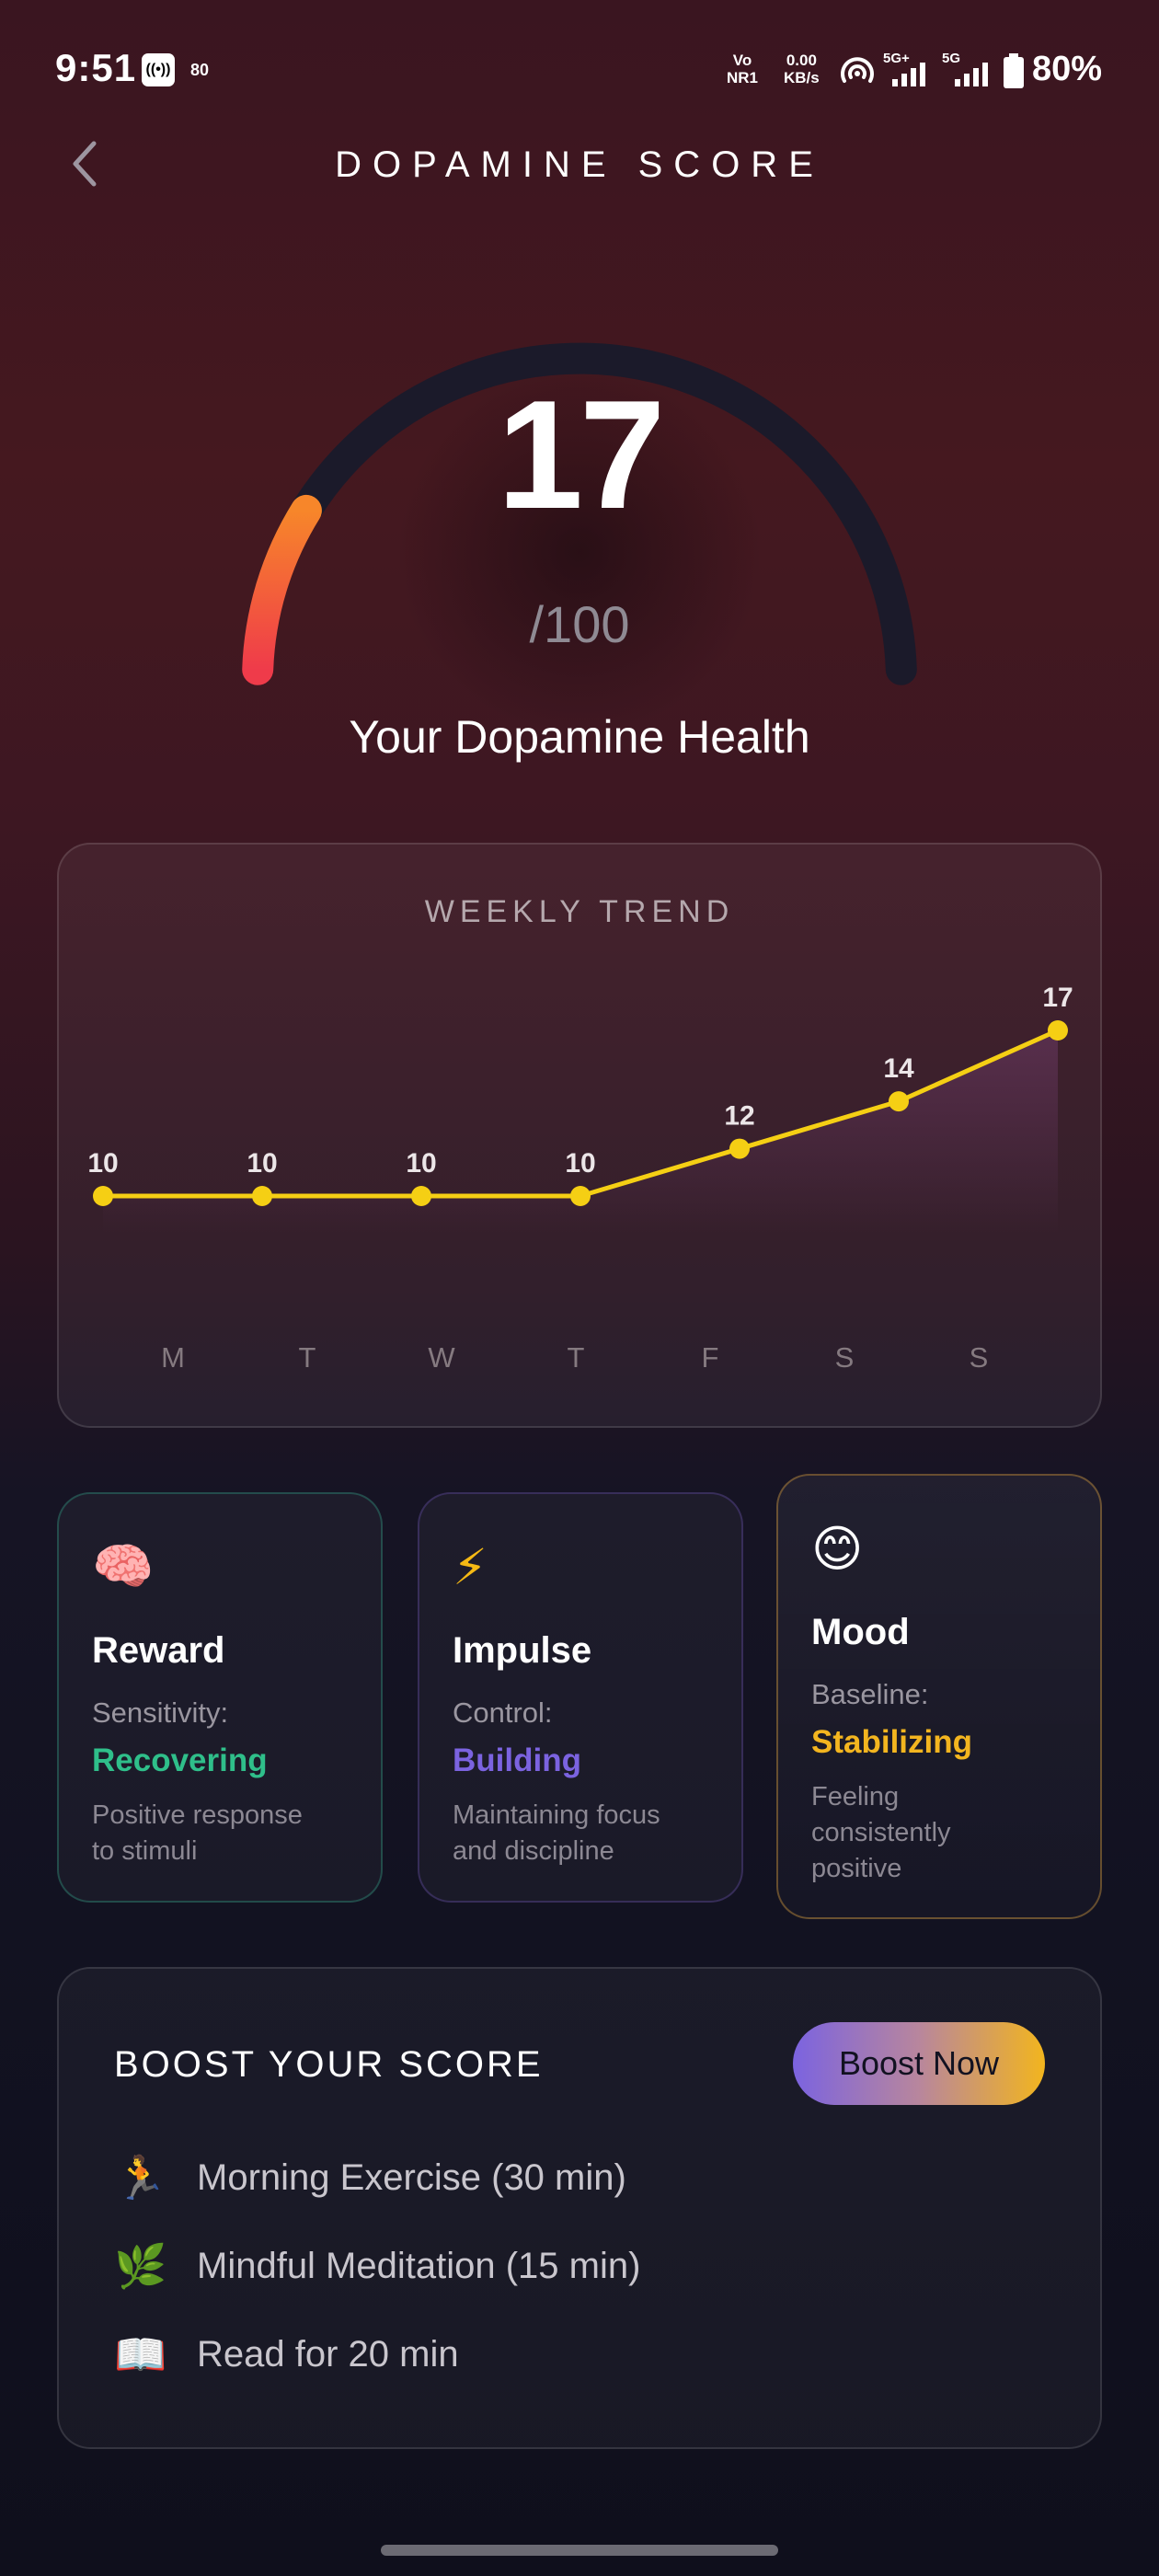  Describe the element at coordinates (581, 454) in the screenshot. I see `score-value: 17` at that location.